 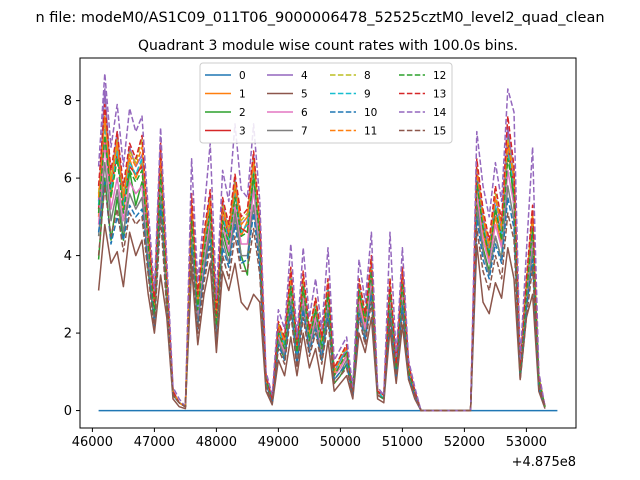 I want to click on x-tick-label: 50000, so click(x=340, y=442).